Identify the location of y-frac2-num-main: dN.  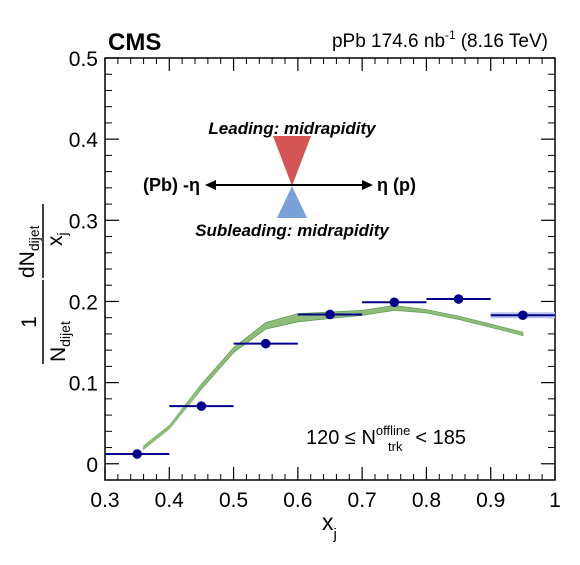
(27, 264).